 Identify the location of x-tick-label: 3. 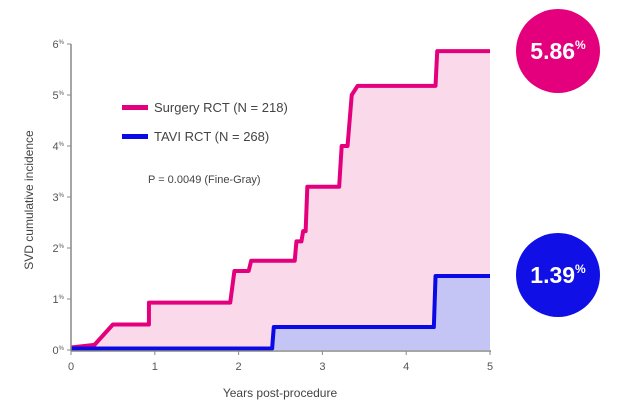
(322, 367).